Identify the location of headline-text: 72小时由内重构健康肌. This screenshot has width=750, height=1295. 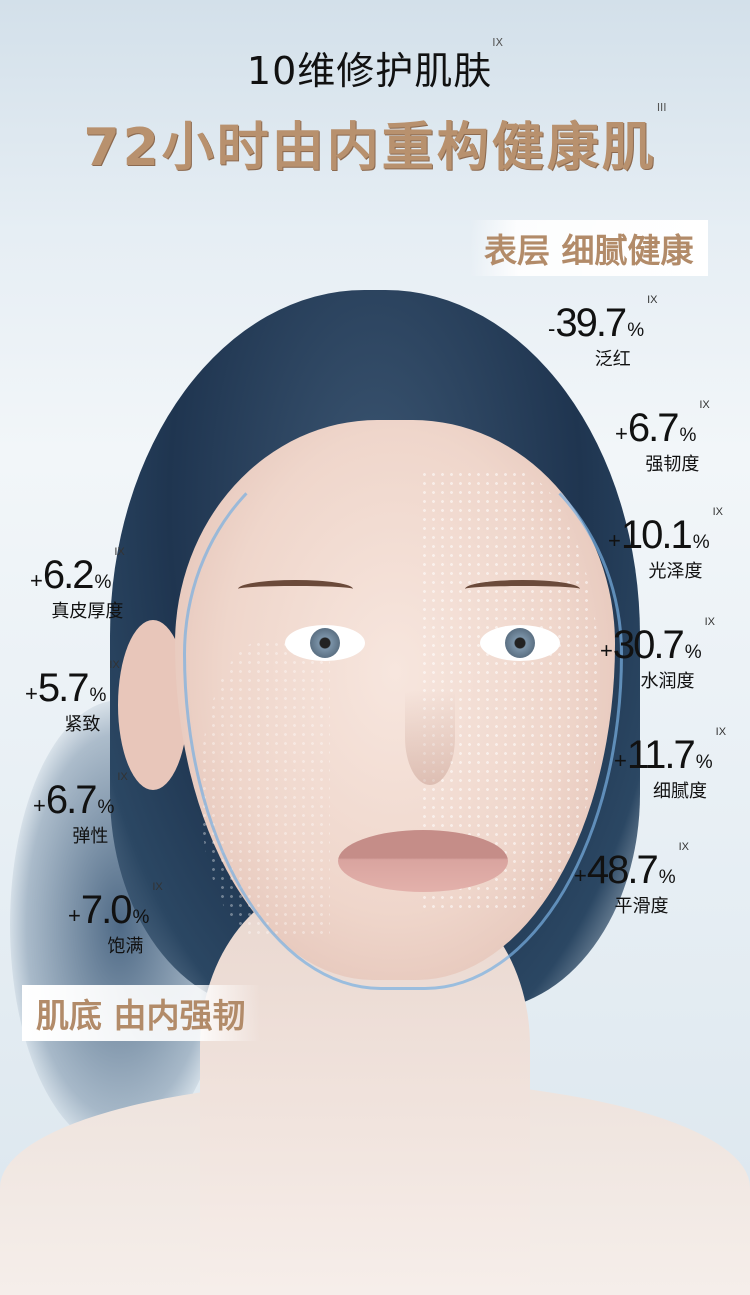
(370, 148).